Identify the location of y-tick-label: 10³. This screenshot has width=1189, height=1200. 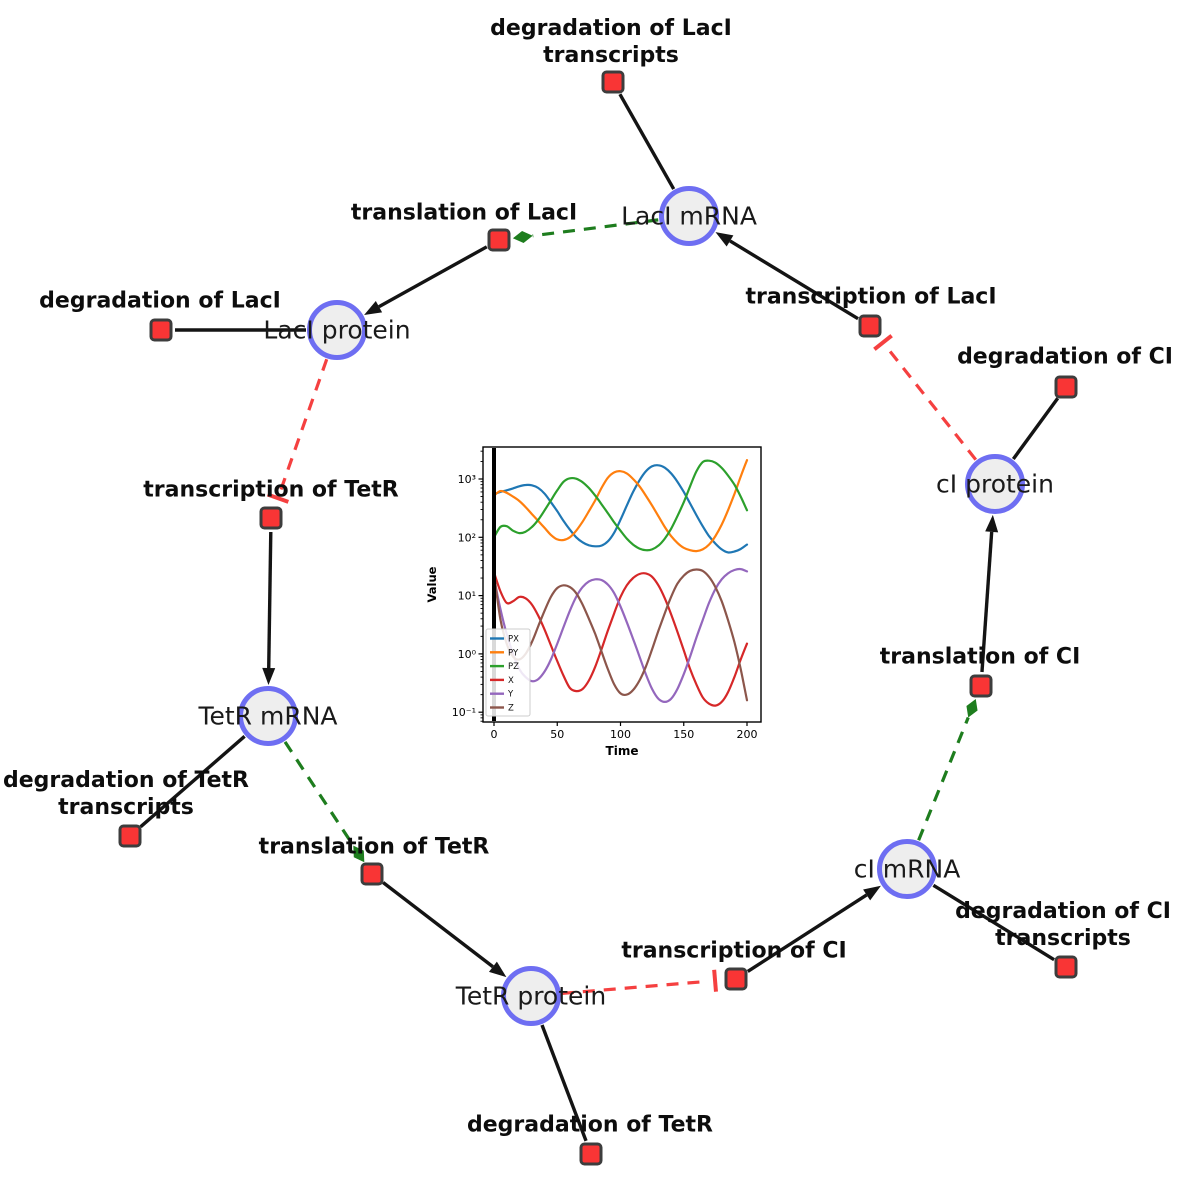
(467, 479).